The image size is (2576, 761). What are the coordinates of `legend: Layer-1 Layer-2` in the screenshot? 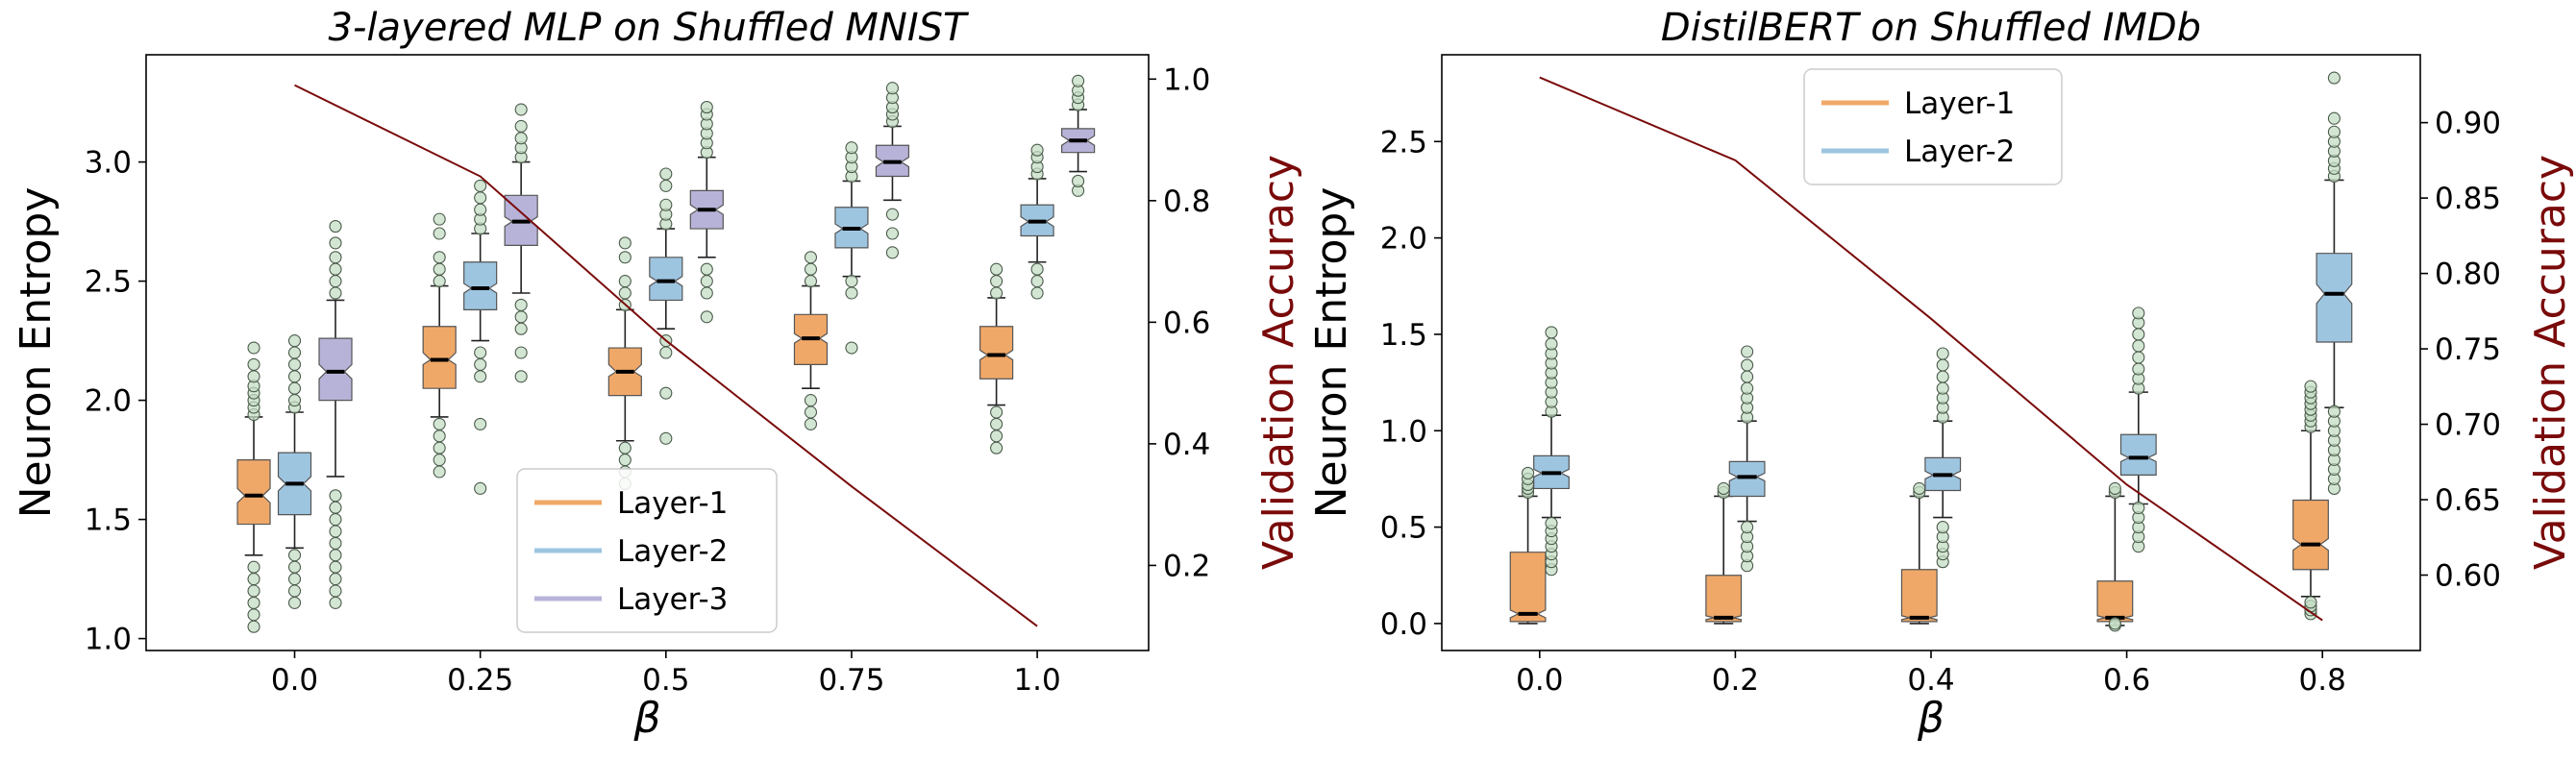 It's located at (1933, 126).